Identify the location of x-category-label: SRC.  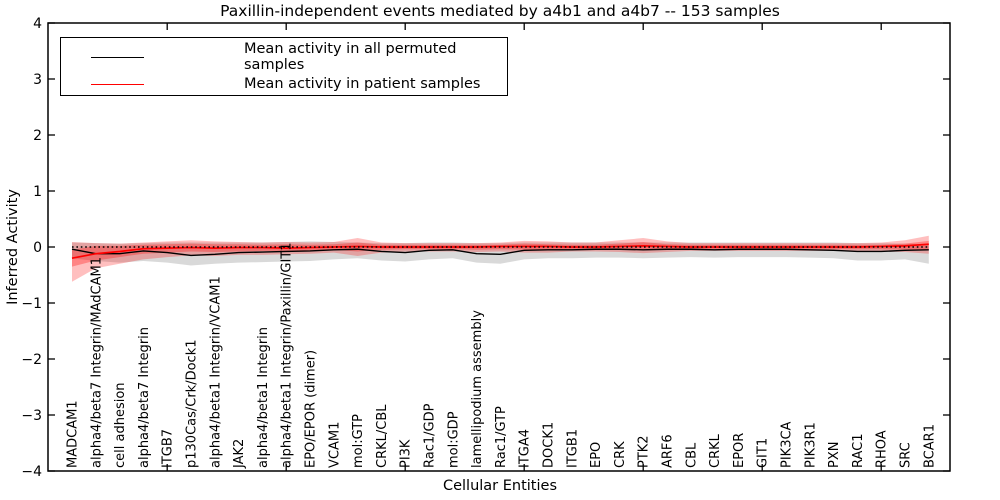
(906, 455).